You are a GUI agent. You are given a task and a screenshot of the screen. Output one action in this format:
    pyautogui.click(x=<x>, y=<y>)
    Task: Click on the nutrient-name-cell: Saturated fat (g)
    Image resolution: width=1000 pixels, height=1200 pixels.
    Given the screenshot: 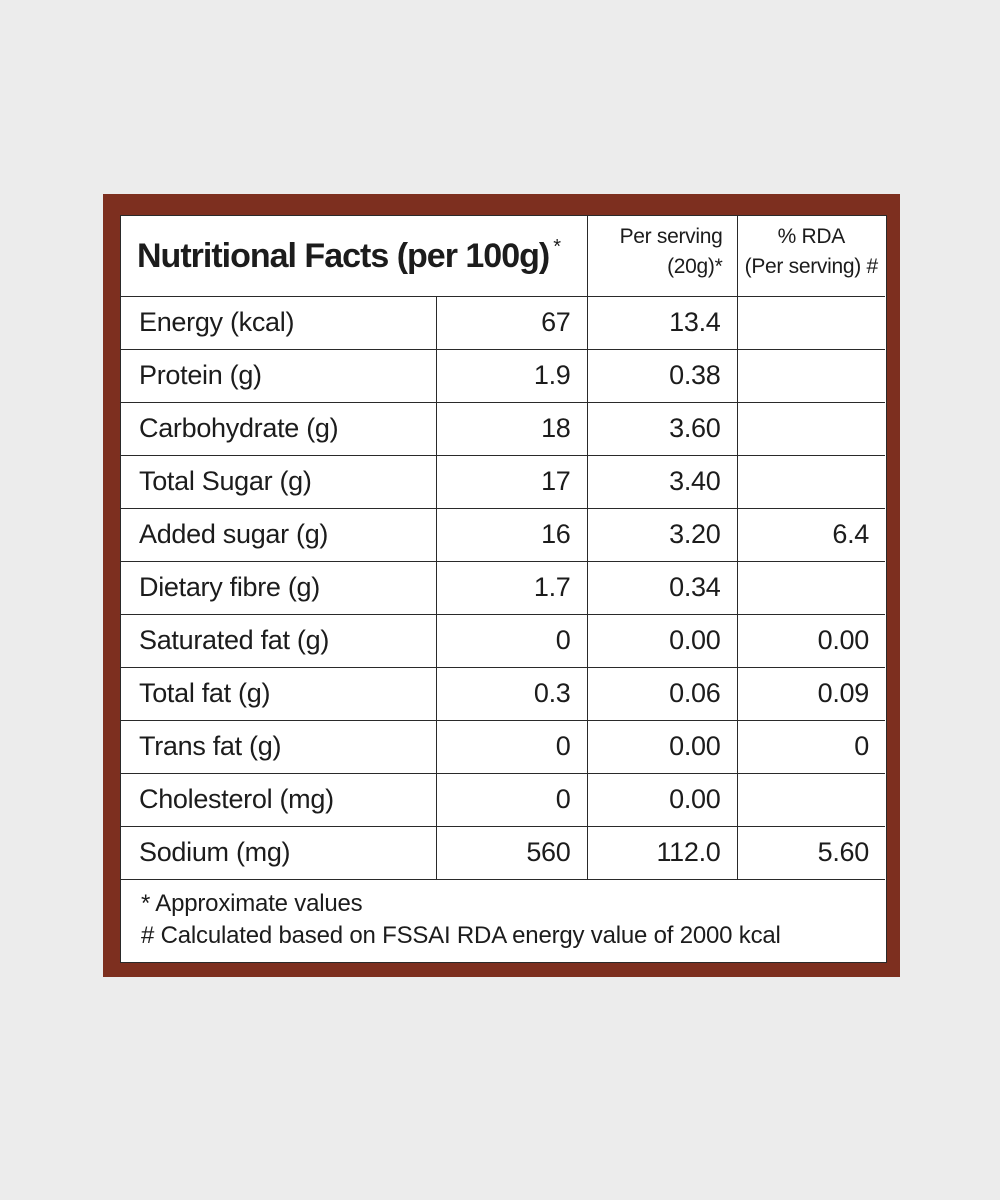 What is the action you would take?
    pyautogui.click(x=279, y=640)
    